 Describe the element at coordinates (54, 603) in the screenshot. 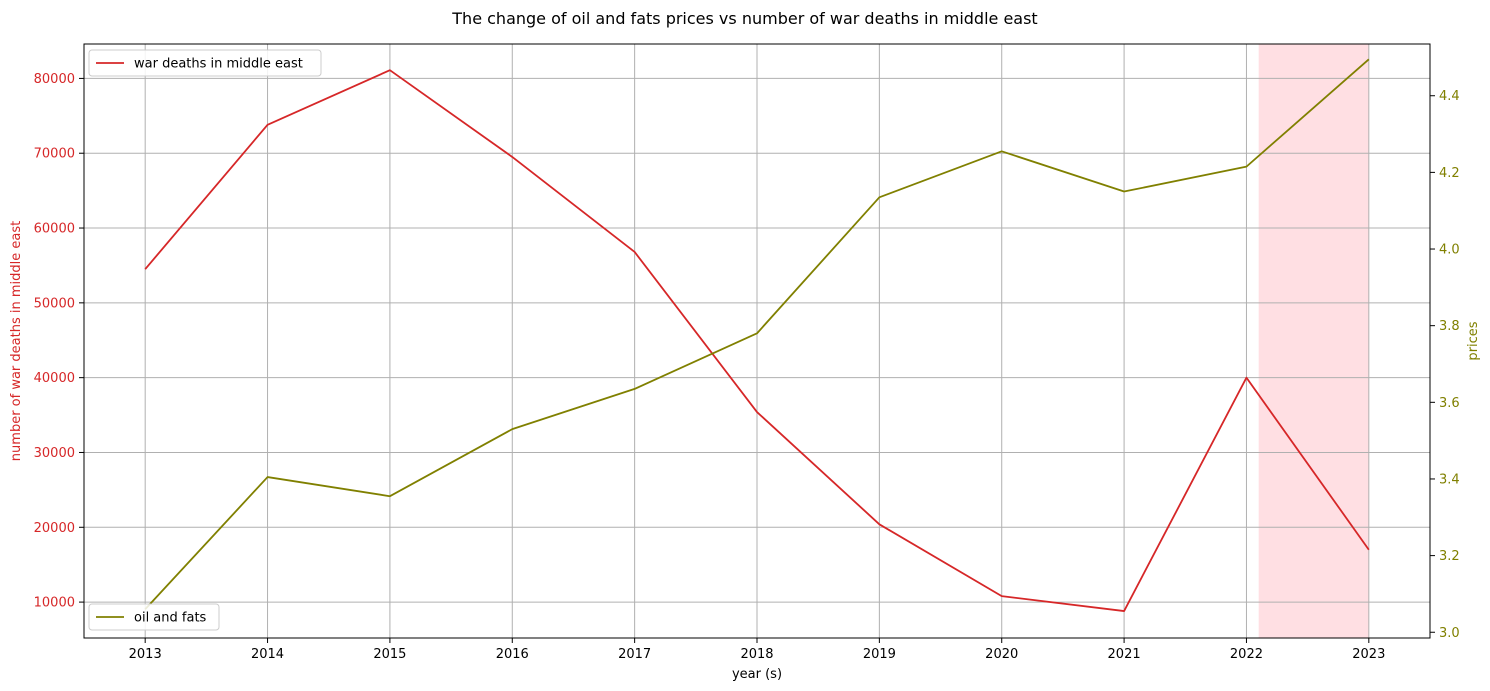

I see `y-left-tick-label: 10000` at that location.